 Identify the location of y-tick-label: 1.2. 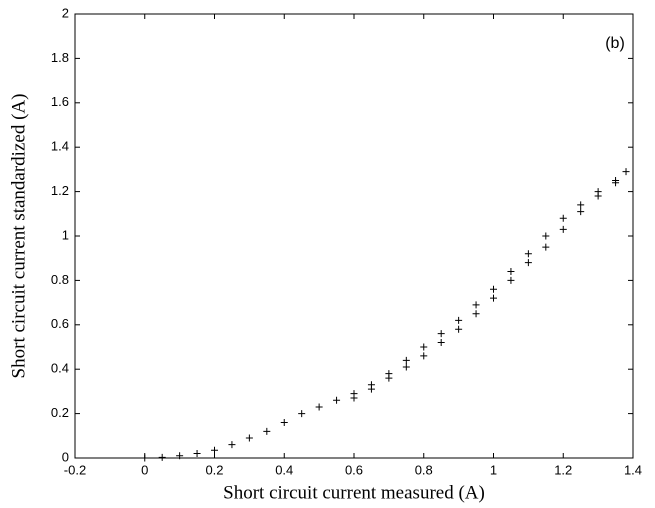
(60, 190).